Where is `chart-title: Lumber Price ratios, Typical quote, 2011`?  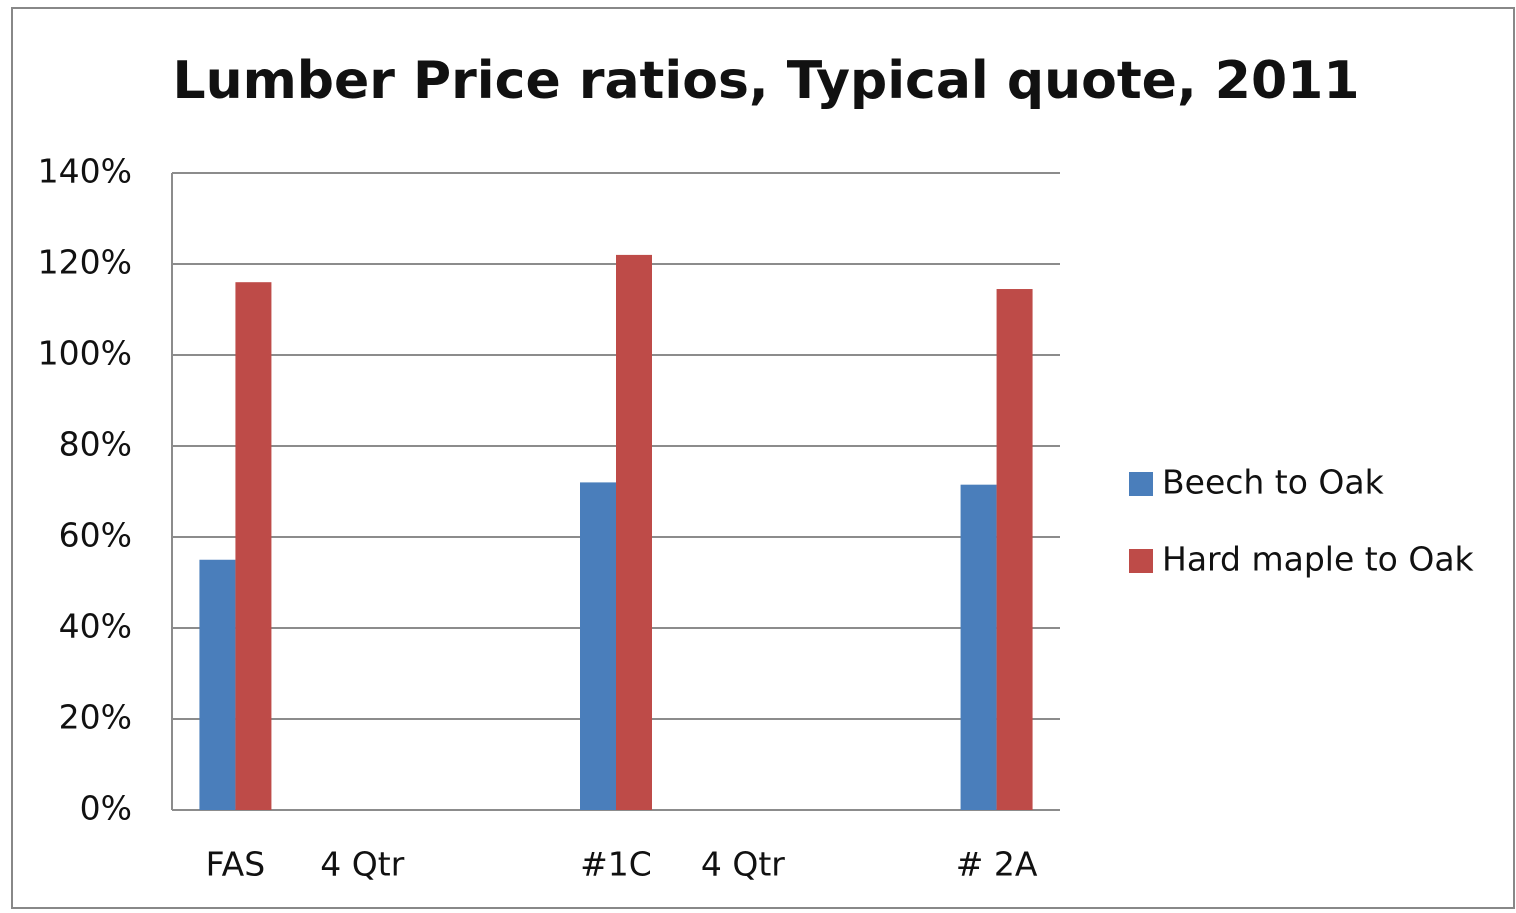 chart-title: Lumber Price ratios, Typical quote, 2011 is located at coordinates (765, 81).